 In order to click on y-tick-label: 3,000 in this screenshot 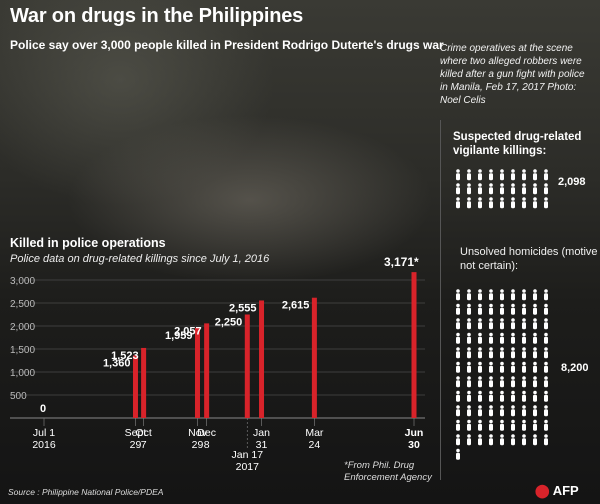, I will do `click(22, 281)`.